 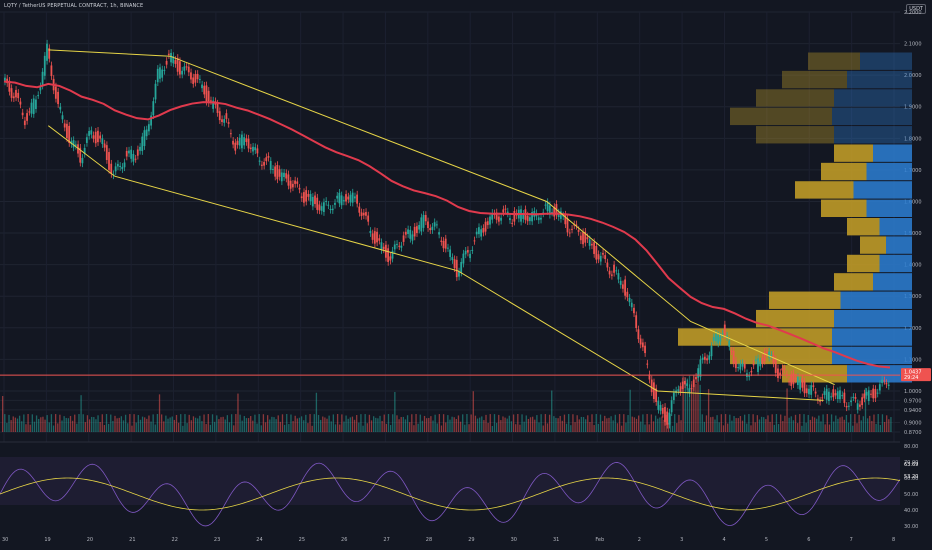 What do you see at coordinates (916, 9) in the screenshot?
I see `currency-badge: USDT` at bounding box center [916, 9].